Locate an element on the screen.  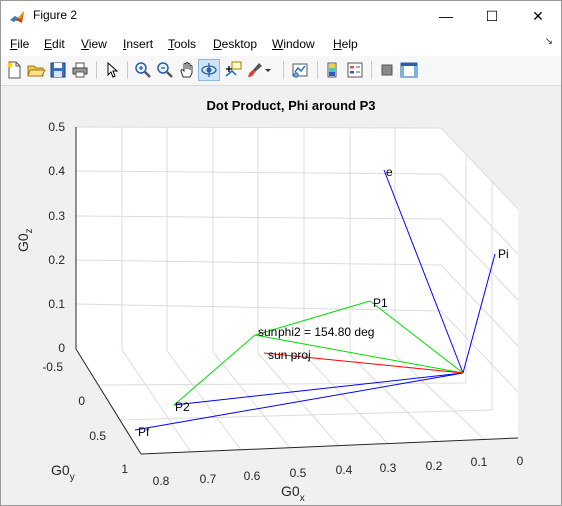
menu-edit: Edit is located at coordinates (54, 44).